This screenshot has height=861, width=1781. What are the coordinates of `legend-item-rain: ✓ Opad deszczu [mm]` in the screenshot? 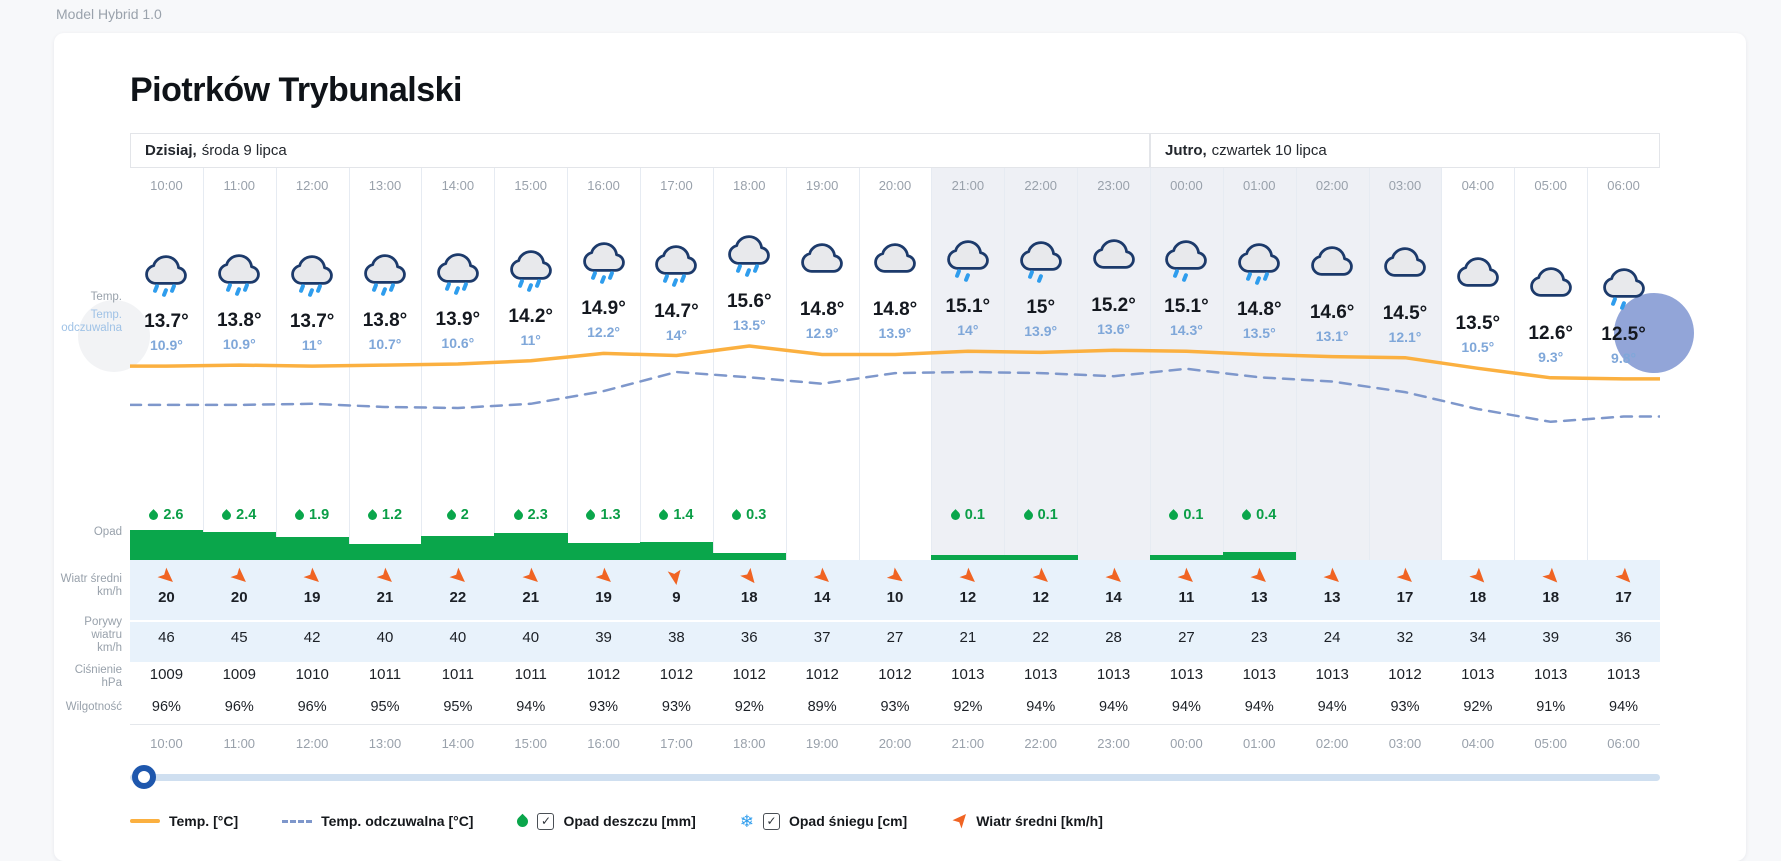 It's located at (605, 821).